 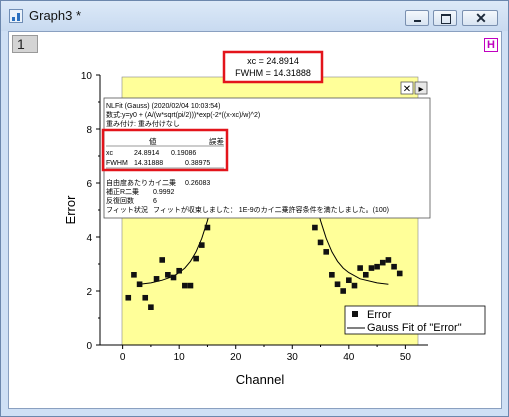 I want to click on xc-result: xc = 24.8914, so click(x=273, y=61).